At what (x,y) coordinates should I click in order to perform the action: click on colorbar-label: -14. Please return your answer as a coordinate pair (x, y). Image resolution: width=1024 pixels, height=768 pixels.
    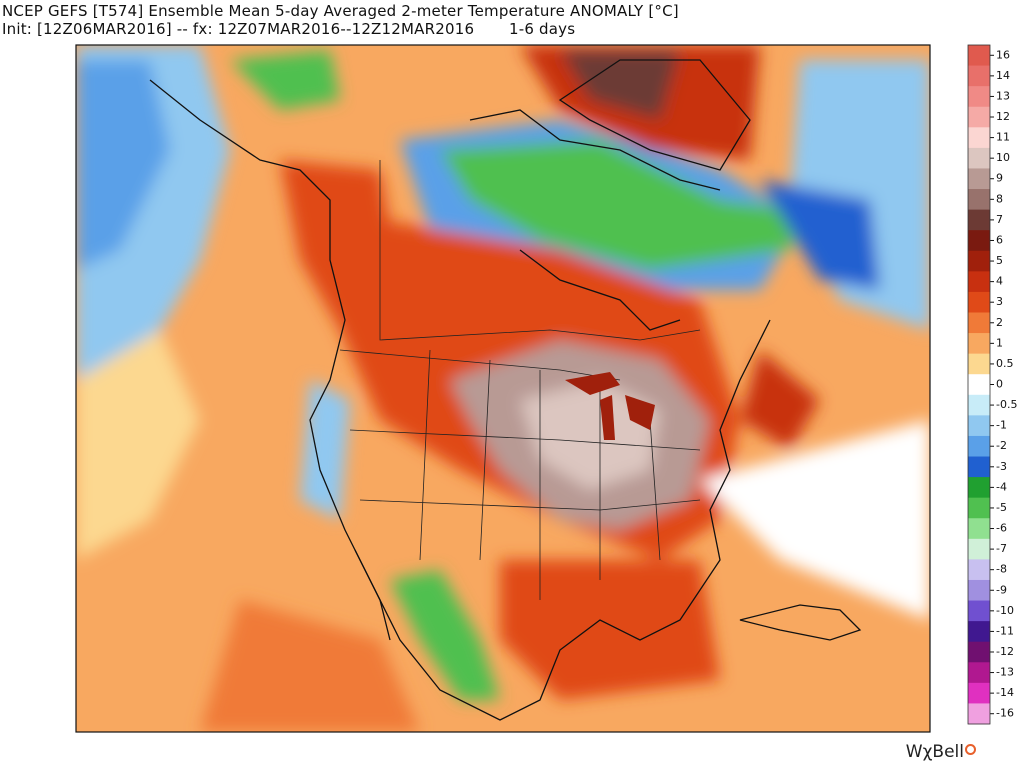
    Looking at the image, I should click on (1005, 692).